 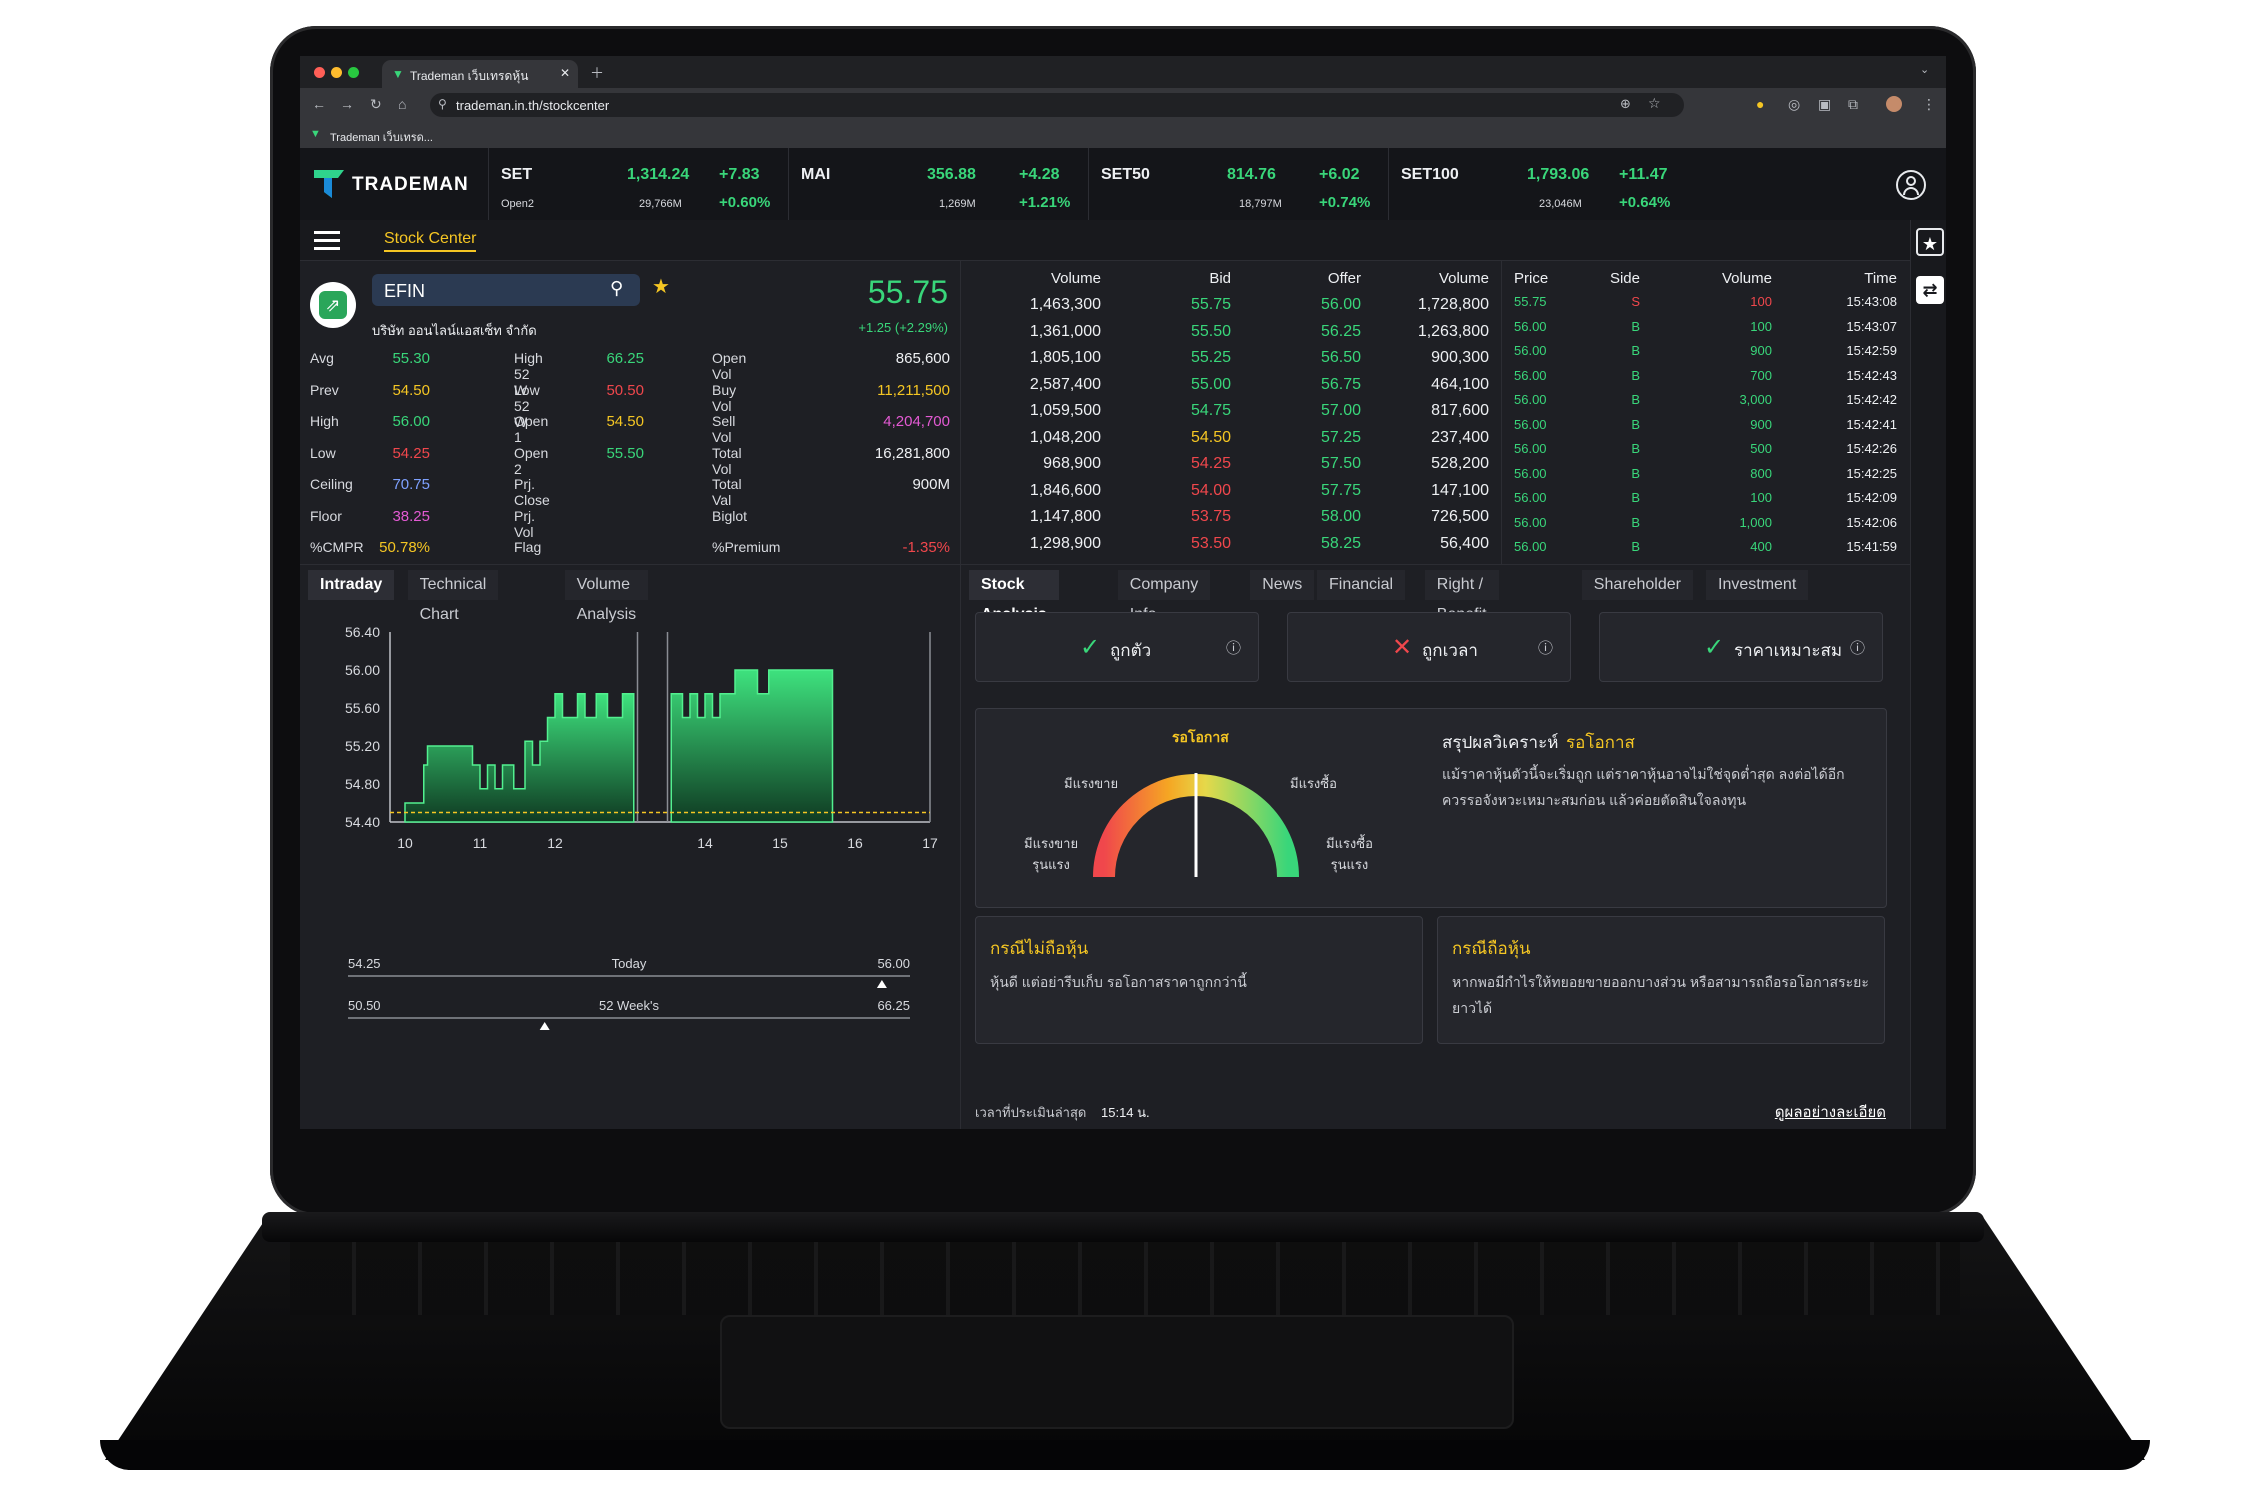 What do you see at coordinates (453, 596) in the screenshot?
I see `tab-technical-chart: Technical Chart` at bounding box center [453, 596].